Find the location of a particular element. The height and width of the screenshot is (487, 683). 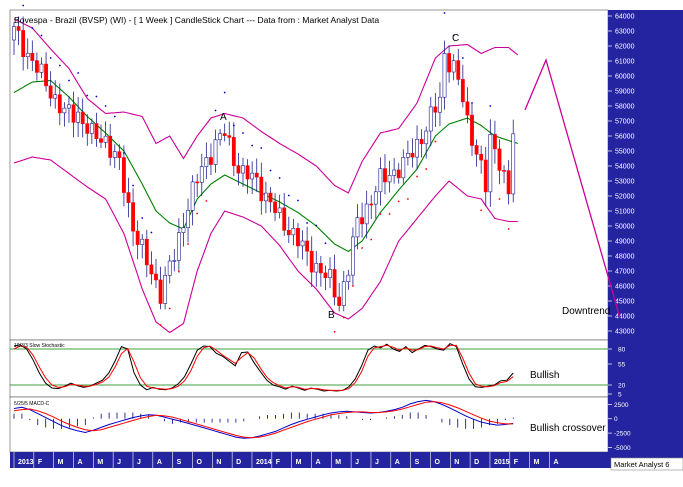

price-y-tick-label: 60000 is located at coordinates (625, 77).